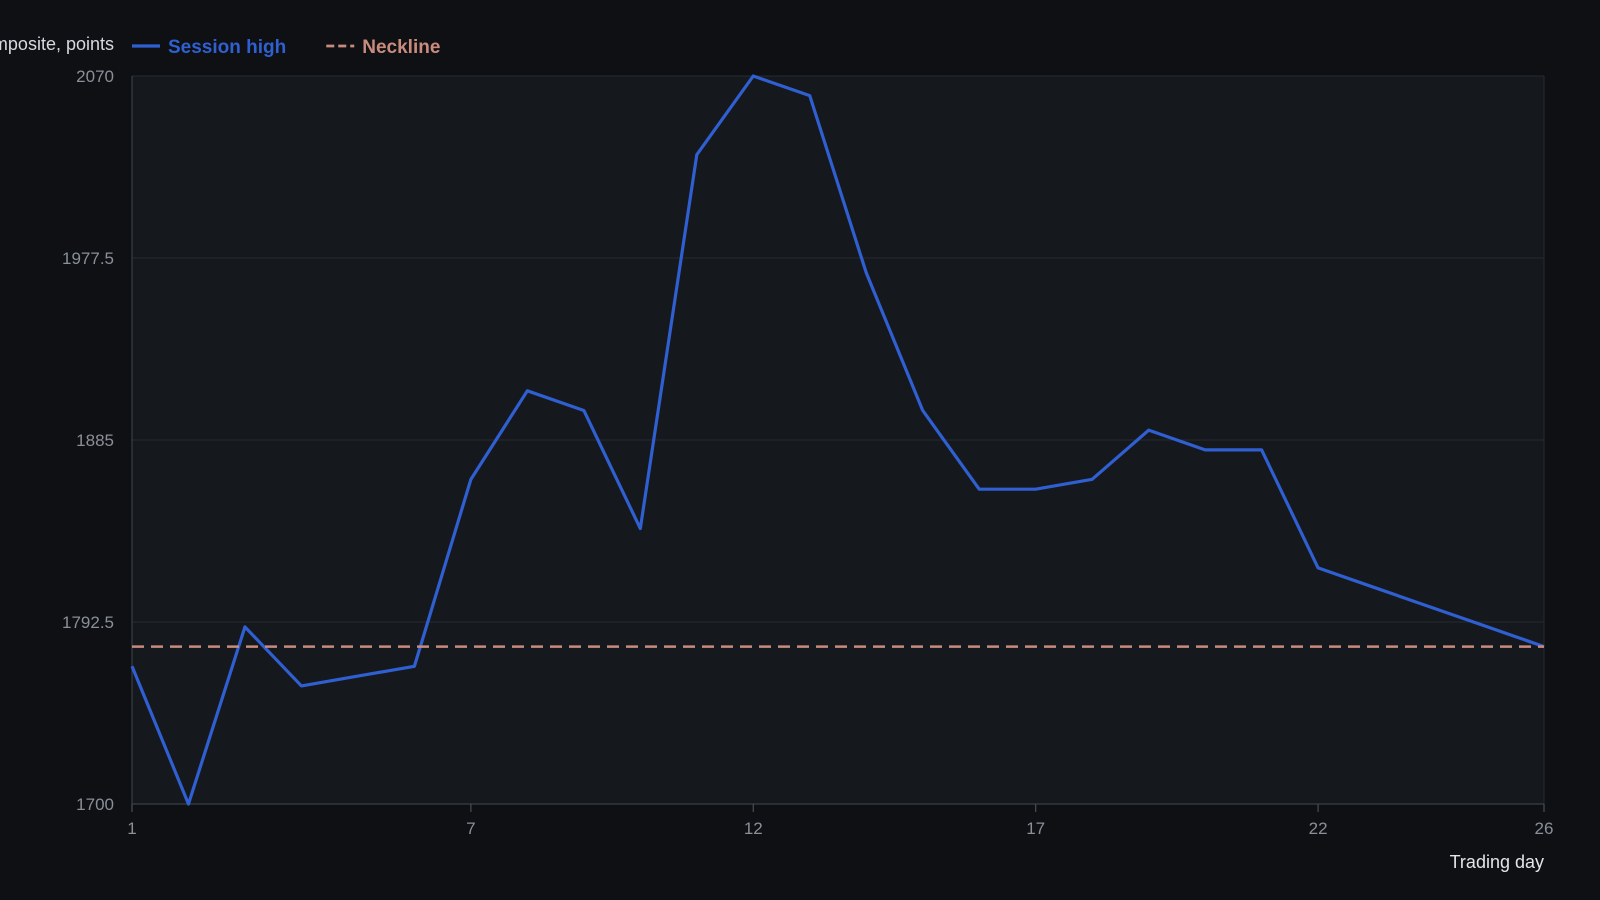 This screenshot has width=1600, height=900. What do you see at coordinates (95, 76) in the screenshot?
I see `y-tick-label: 2070` at bounding box center [95, 76].